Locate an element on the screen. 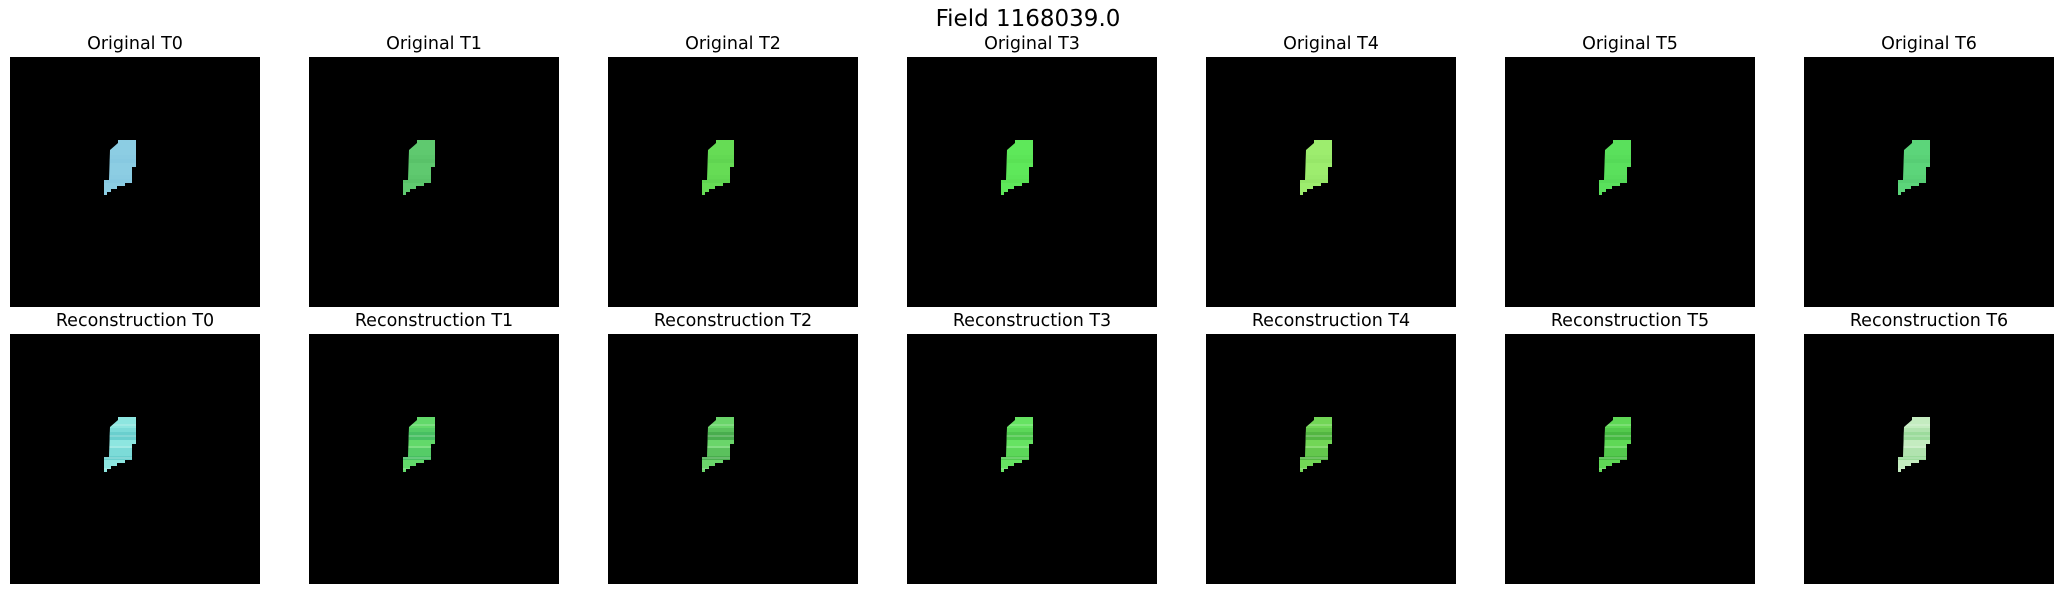 This screenshot has width=2056, height=593. reconstruction-panel-title: Reconstruction T0 is located at coordinates (135, 321).